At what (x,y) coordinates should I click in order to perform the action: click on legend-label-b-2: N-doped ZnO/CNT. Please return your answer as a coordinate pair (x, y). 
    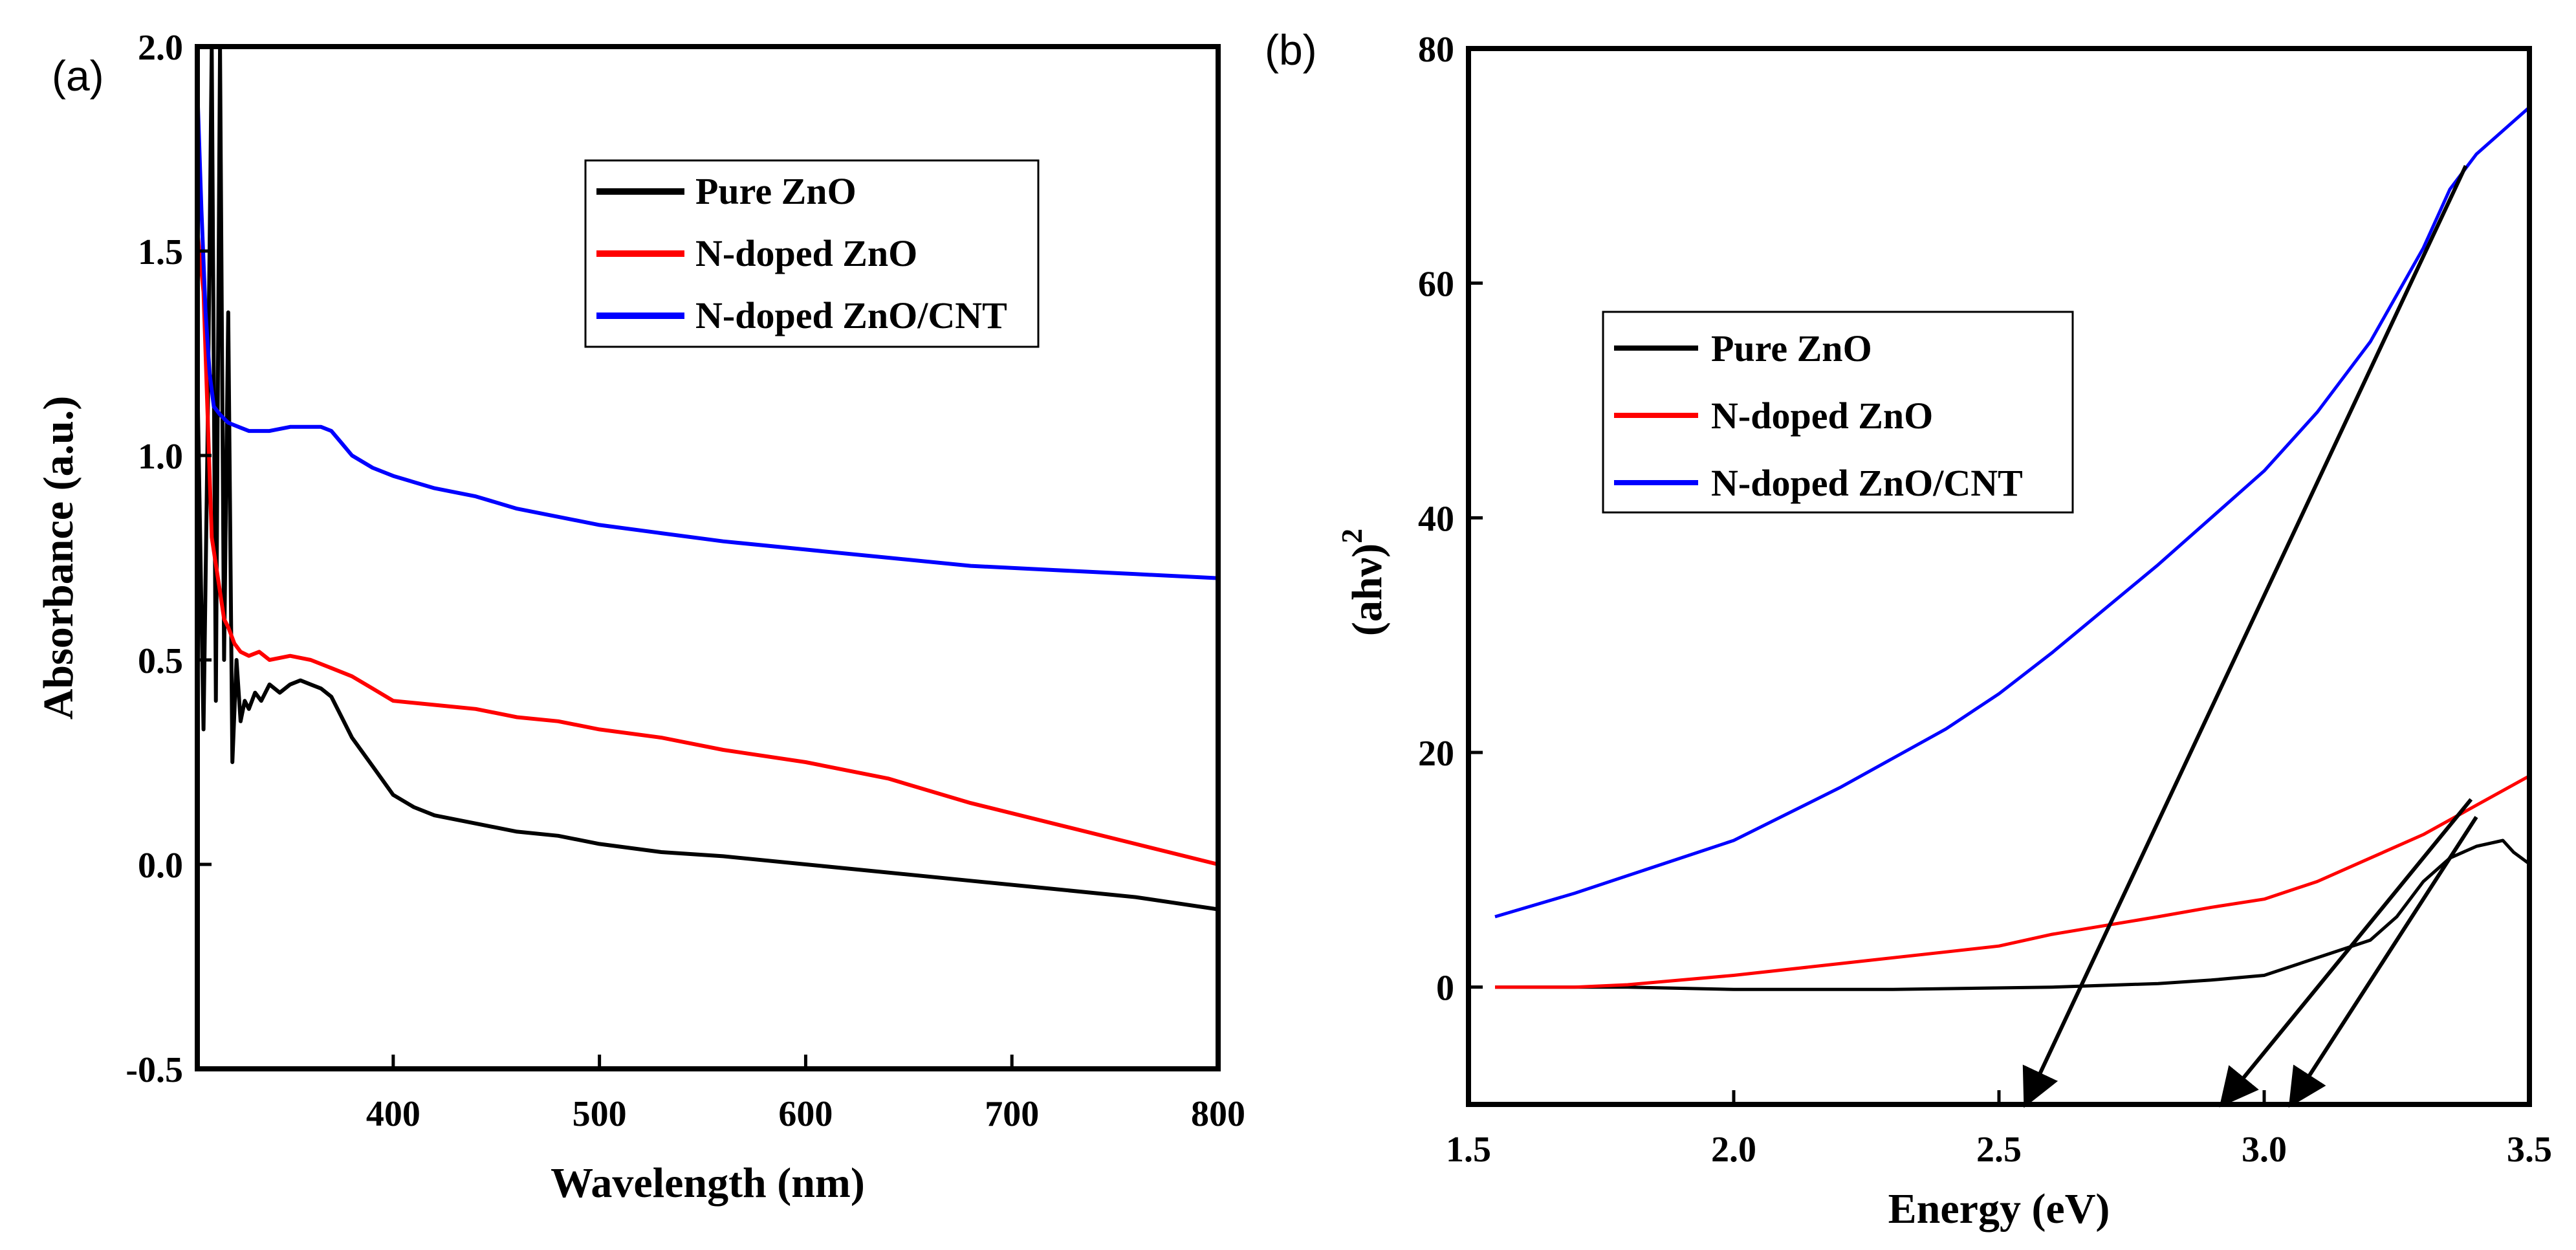
    Looking at the image, I should click on (1867, 483).